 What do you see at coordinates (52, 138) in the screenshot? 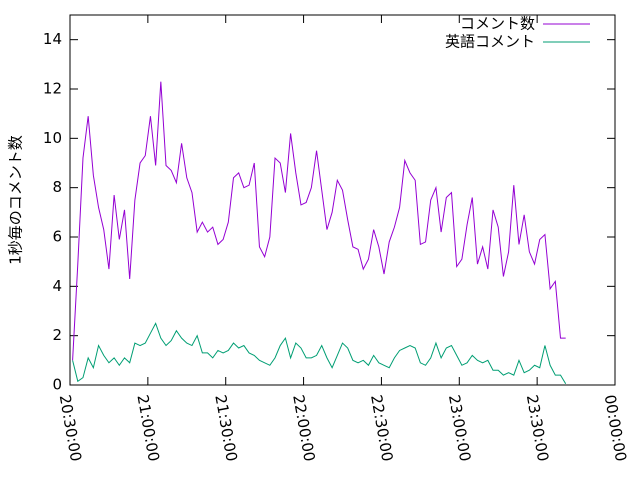
I see `y-tick-label: 10` at bounding box center [52, 138].